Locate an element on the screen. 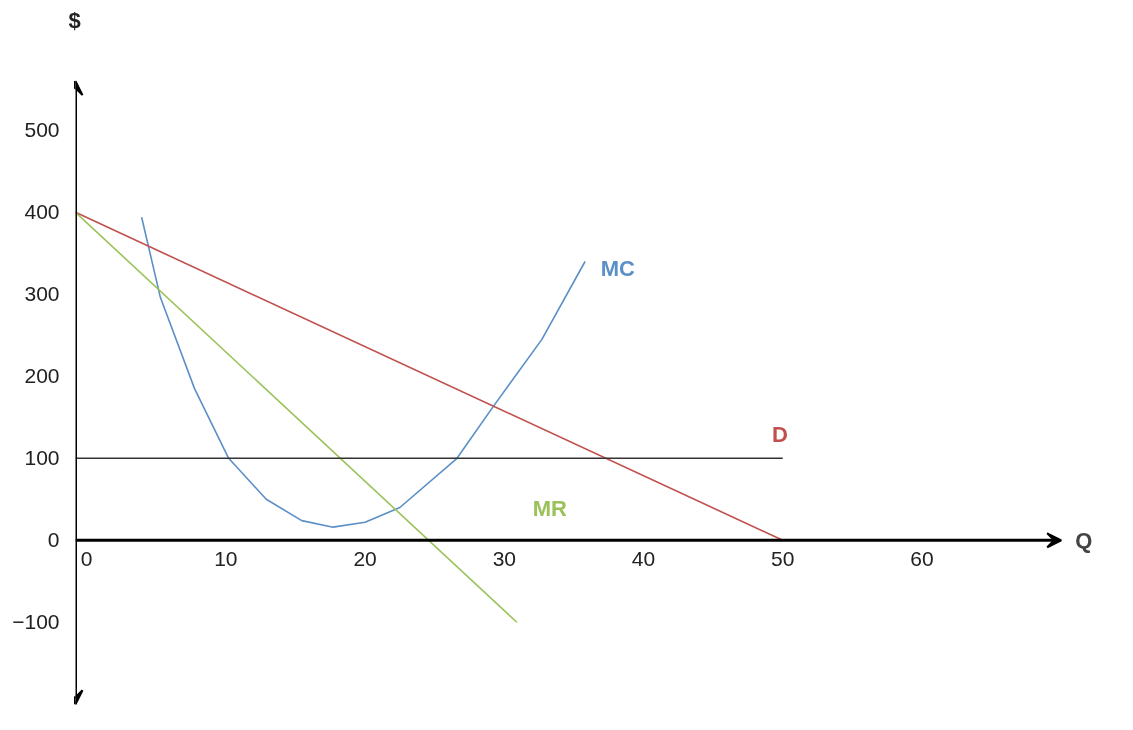  text: MR is located at coordinates (550, 509).